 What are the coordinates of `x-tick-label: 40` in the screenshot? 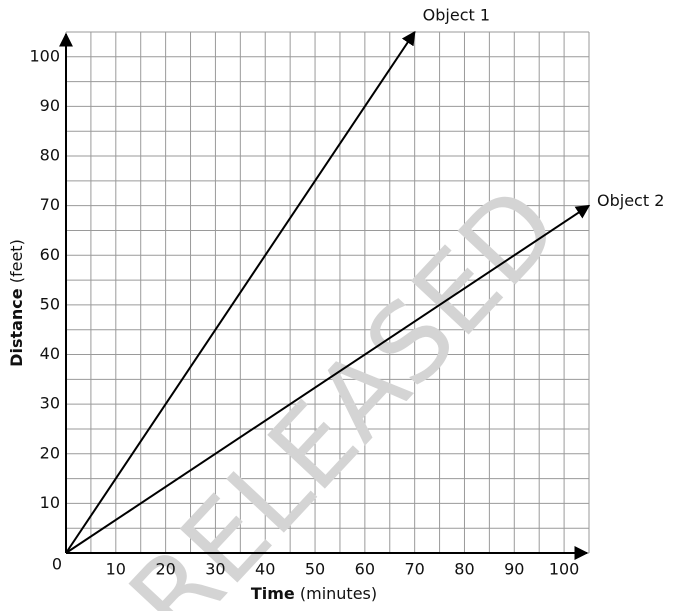 It's located at (265, 569).